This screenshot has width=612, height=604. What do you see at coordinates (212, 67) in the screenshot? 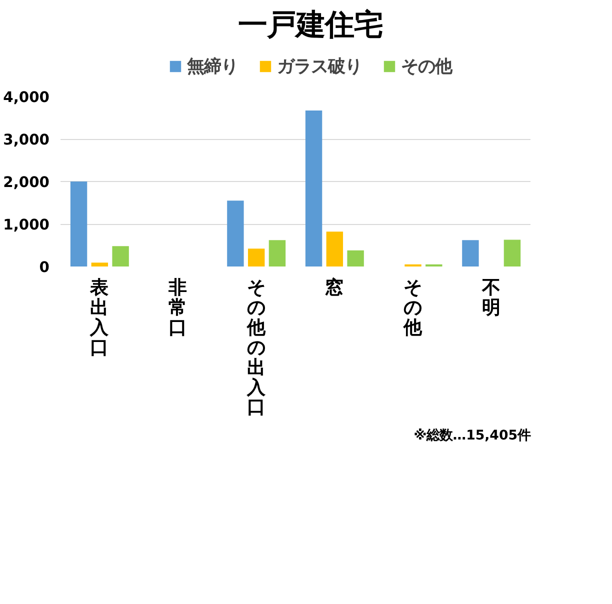
I see `legend-label: 無締り` at bounding box center [212, 67].